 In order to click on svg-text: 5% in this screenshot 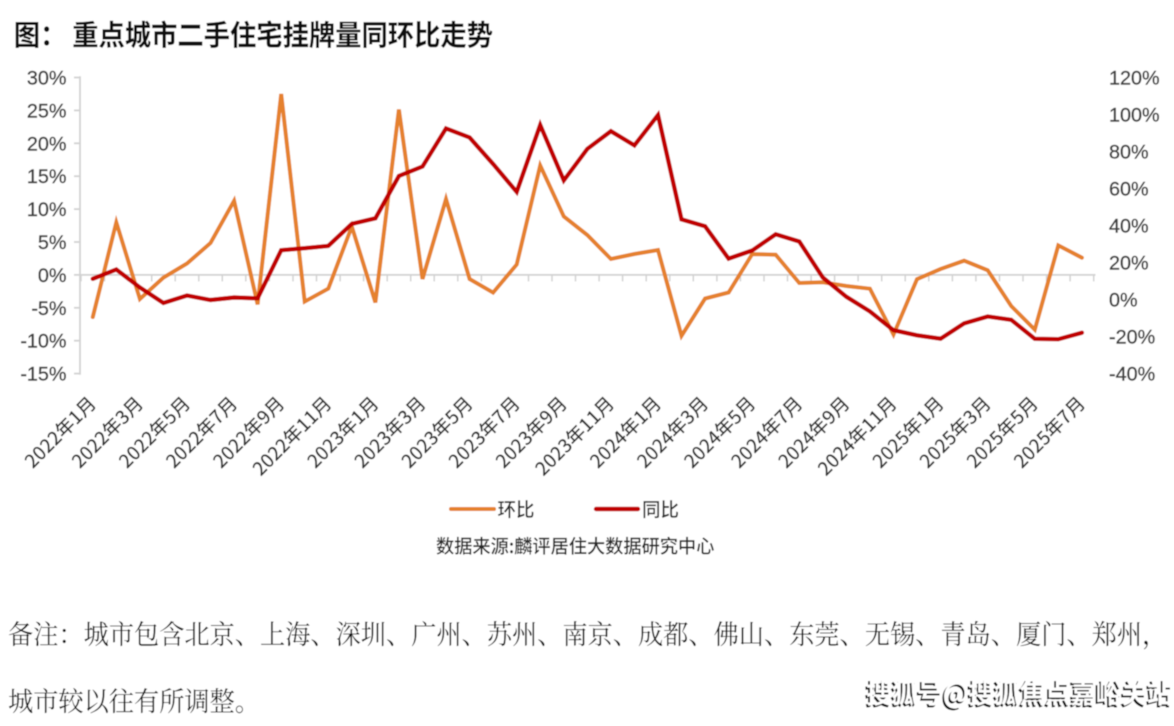, I will do `click(52, 243)`.